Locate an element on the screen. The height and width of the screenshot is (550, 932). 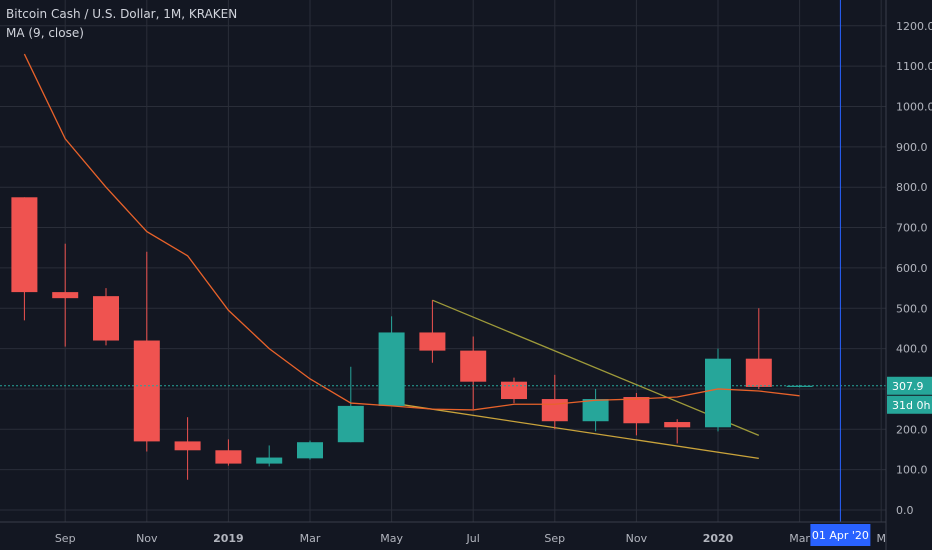
last-price-label: 307.9 is located at coordinates (908, 386).